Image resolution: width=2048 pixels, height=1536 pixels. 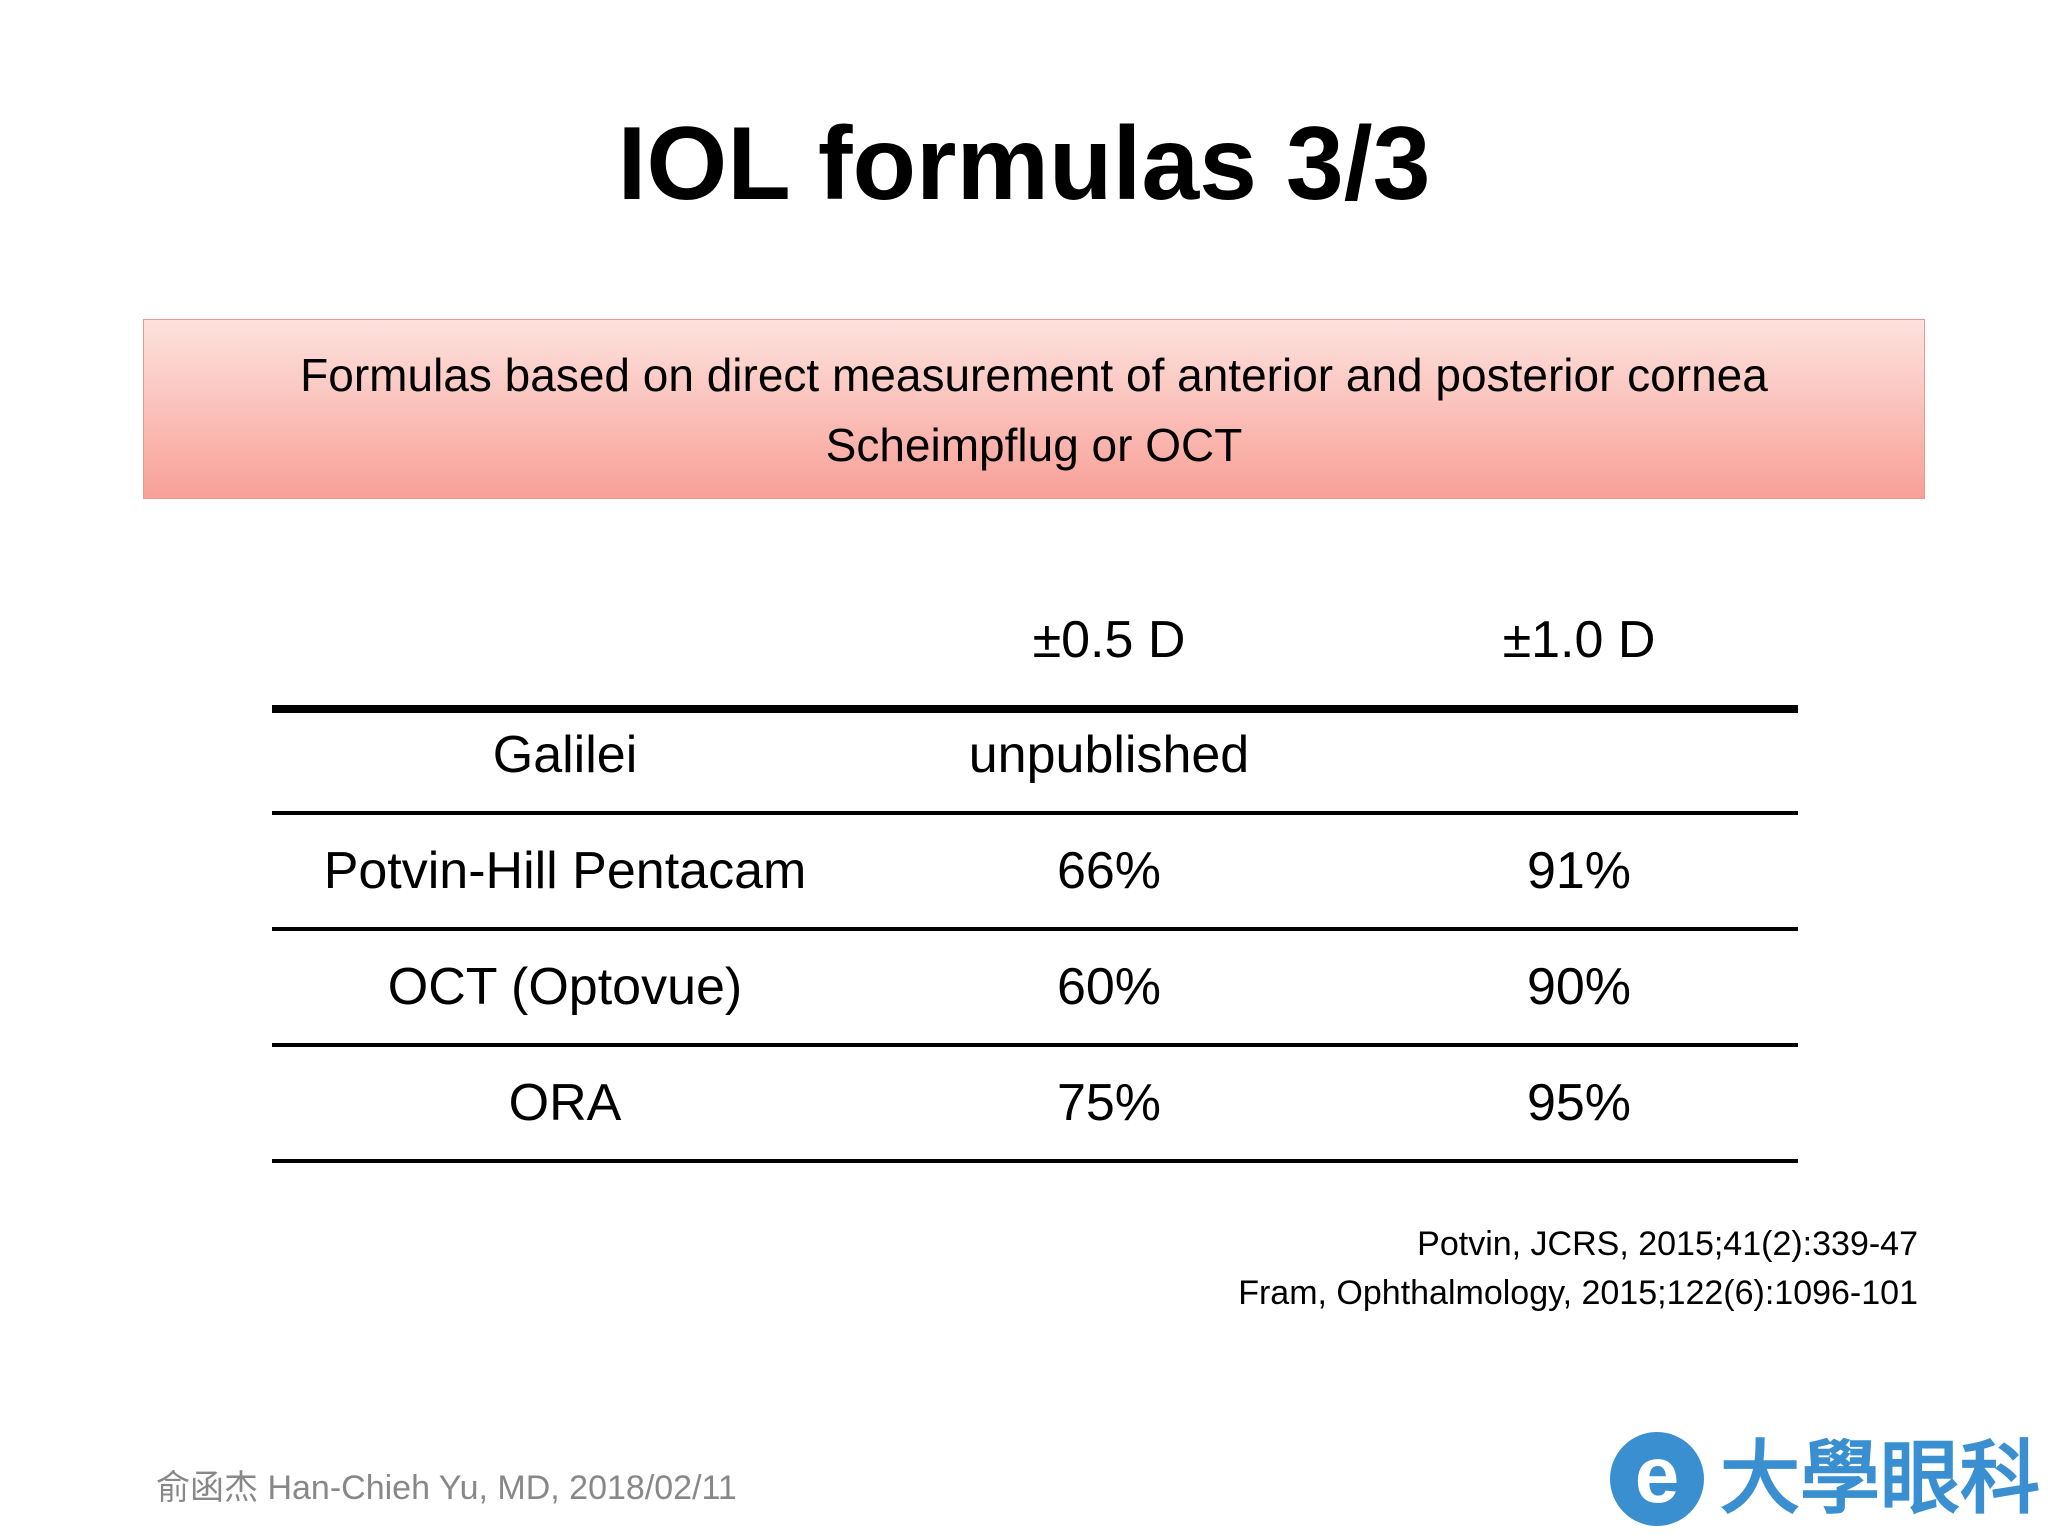 What do you see at coordinates (1667, 1244) in the screenshot?
I see `reference: Potvin, JCRS, 2015;41(2):339-47` at bounding box center [1667, 1244].